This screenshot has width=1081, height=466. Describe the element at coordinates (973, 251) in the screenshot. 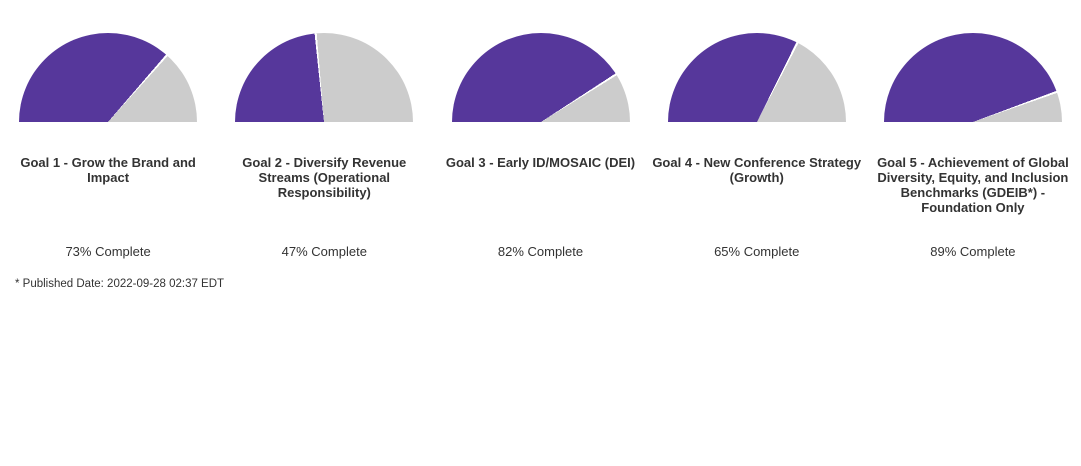

I see `goal-5-completion-label: 89% Complete` at that location.